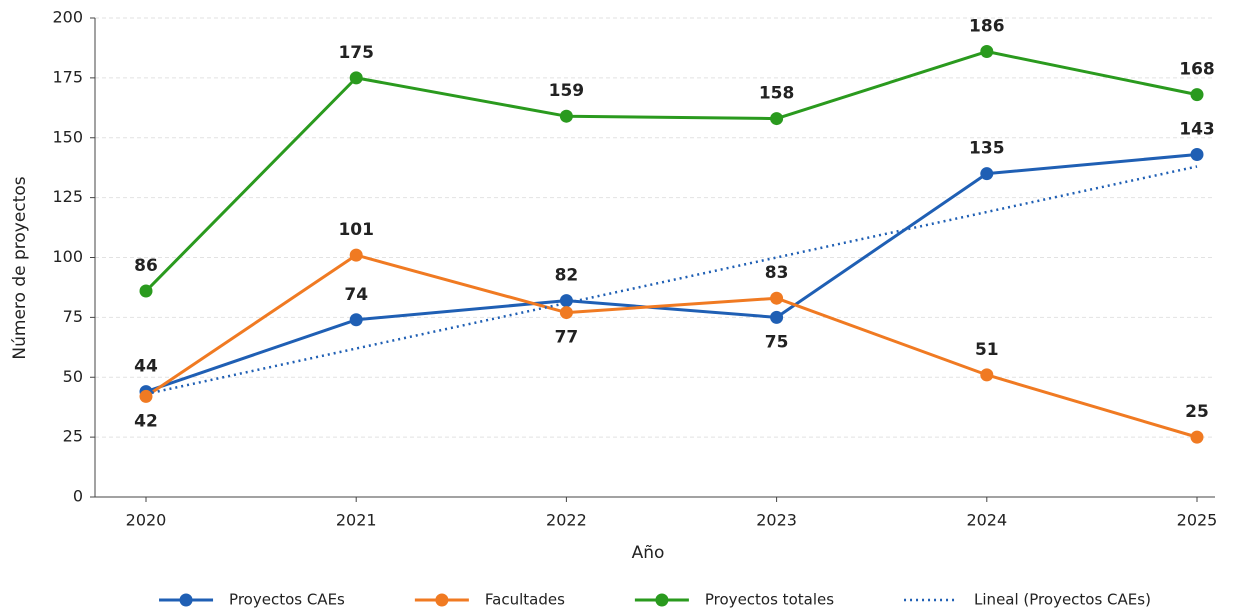 This screenshot has height=610, width=1239. What do you see at coordinates (777, 273) in the screenshot?
I see `data-label: 83` at bounding box center [777, 273].